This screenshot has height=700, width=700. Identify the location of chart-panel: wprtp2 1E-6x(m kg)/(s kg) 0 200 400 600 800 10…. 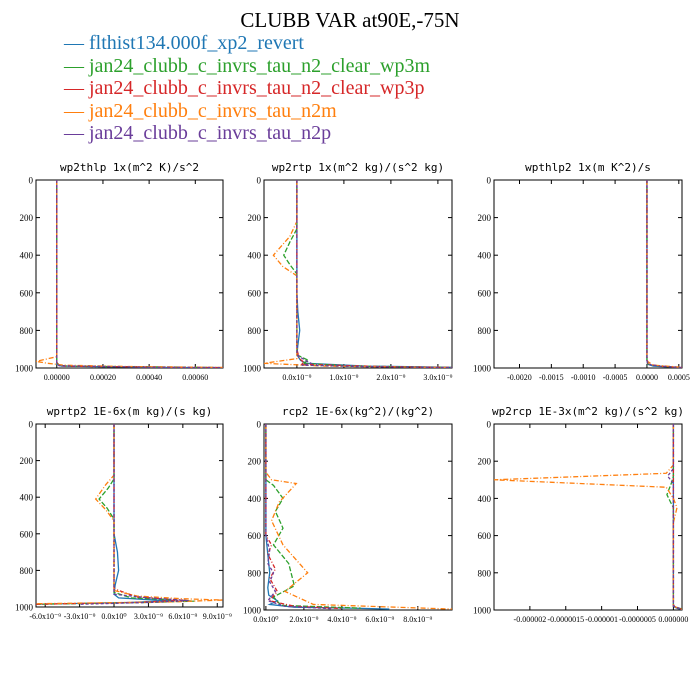
(123, 513).